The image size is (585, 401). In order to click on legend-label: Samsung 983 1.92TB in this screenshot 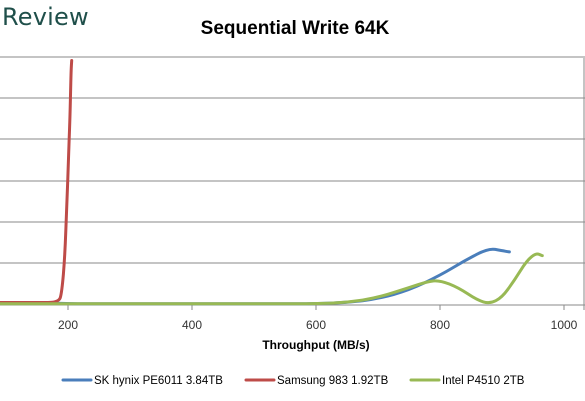, I will do `click(333, 381)`.